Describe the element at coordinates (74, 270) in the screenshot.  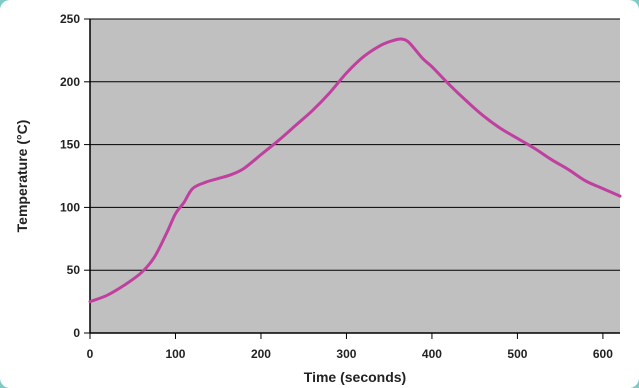
I see `y-tick-label: 50` at that location.